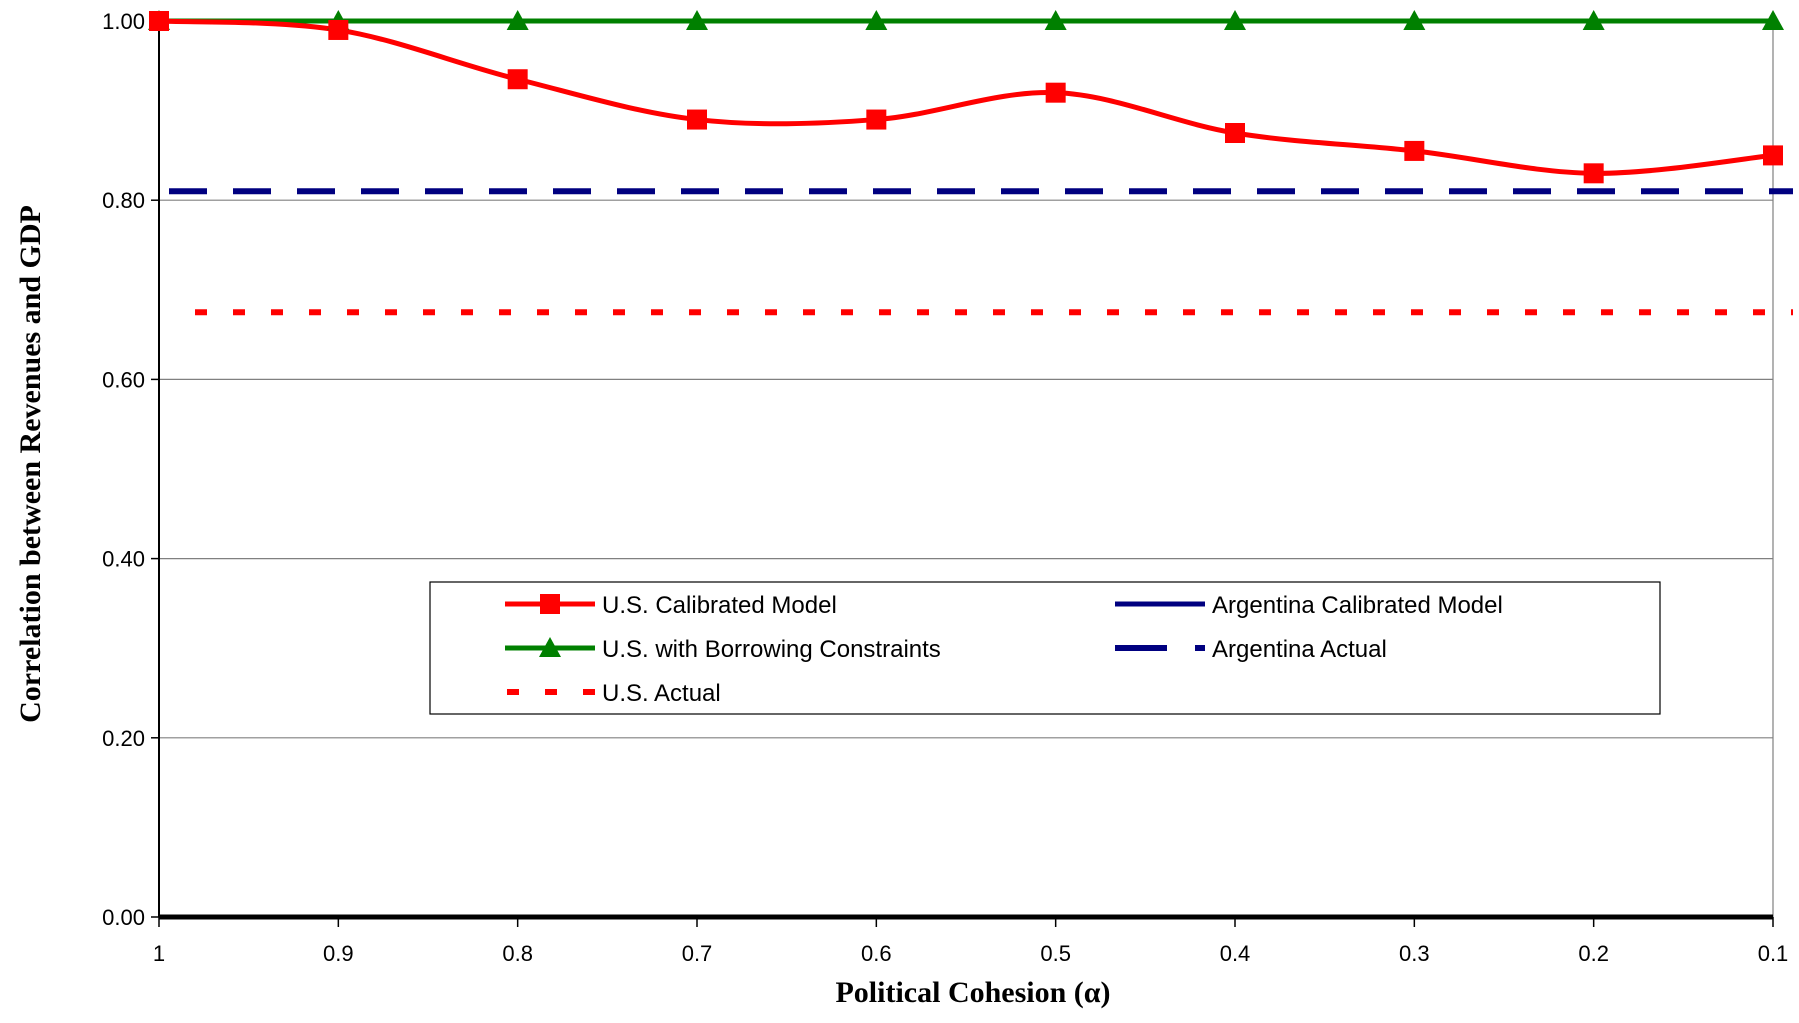 The width and height of the screenshot is (1799, 1023). Describe the element at coordinates (159, 953) in the screenshot. I see `x-tick-label: 1` at that location.